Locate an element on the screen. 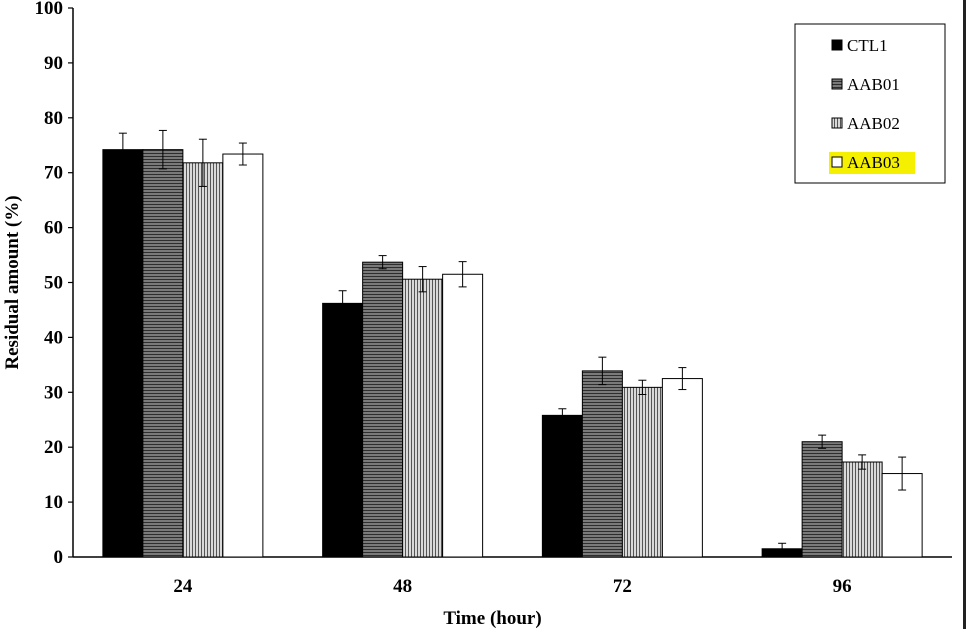  y-tick-label: 60 is located at coordinates (53, 228).